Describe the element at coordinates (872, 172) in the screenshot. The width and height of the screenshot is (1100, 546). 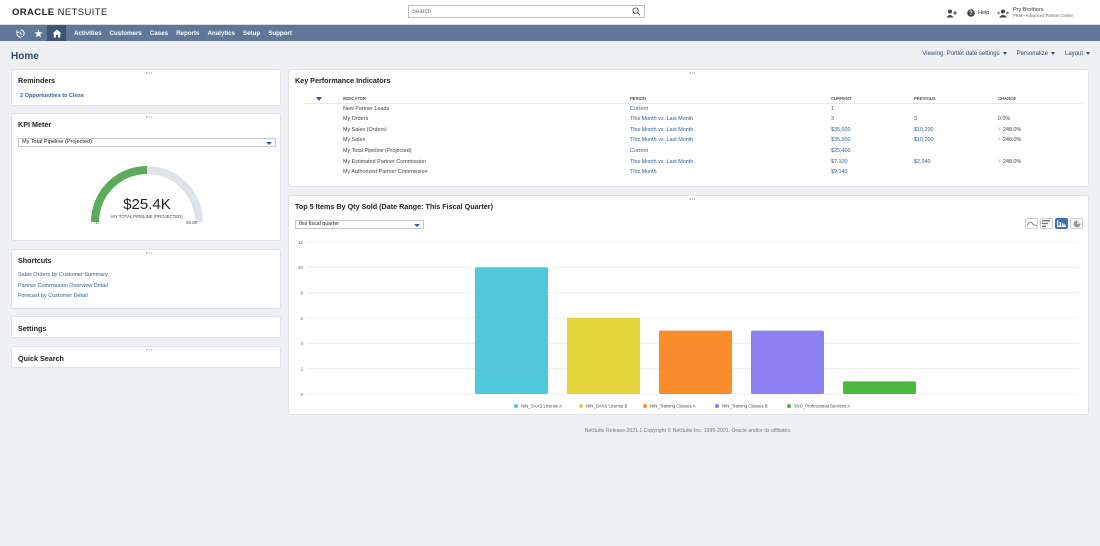
I see `kpi-current-cell: $9,140` at that location.